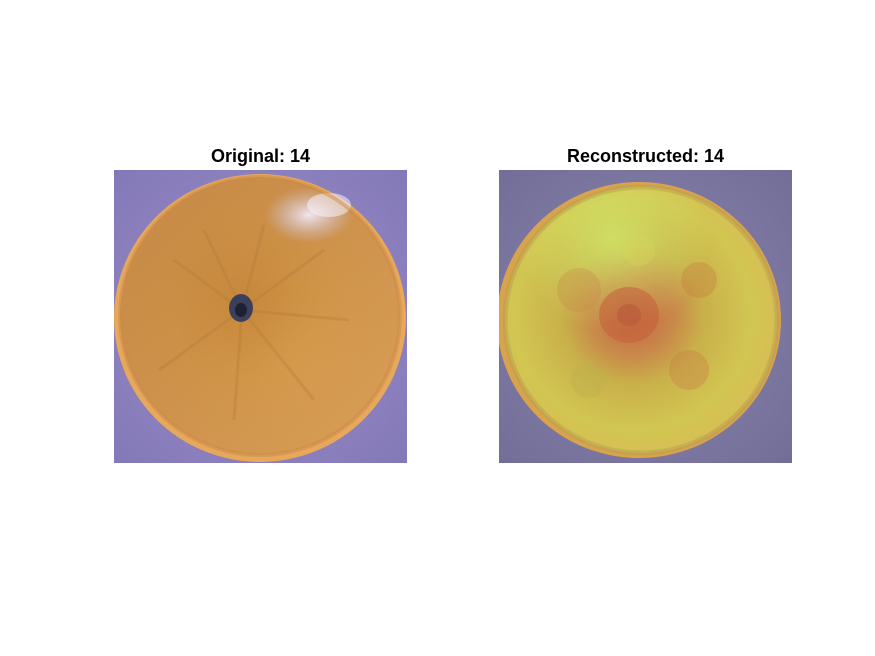 The height and width of the screenshot is (656, 875). What do you see at coordinates (260, 156) in the screenshot?
I see `panel-title-original: Original: 14` at bounding box center [260, 156].